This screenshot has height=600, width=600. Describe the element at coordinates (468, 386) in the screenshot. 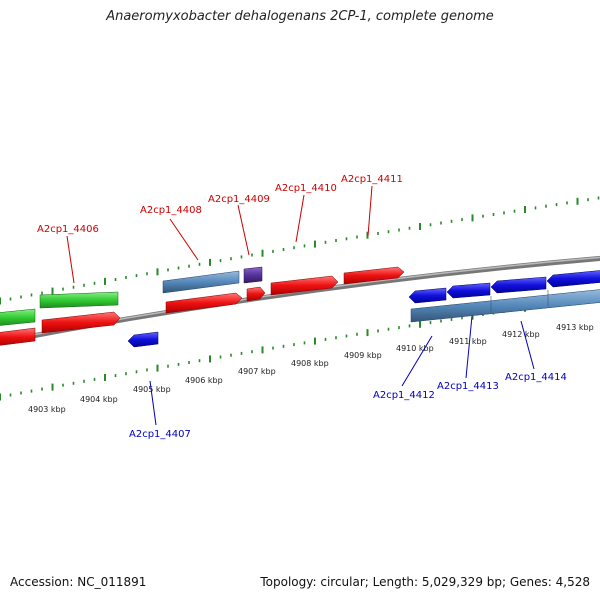

I see `gene-label-4413: A2cp1_4413` at that location.